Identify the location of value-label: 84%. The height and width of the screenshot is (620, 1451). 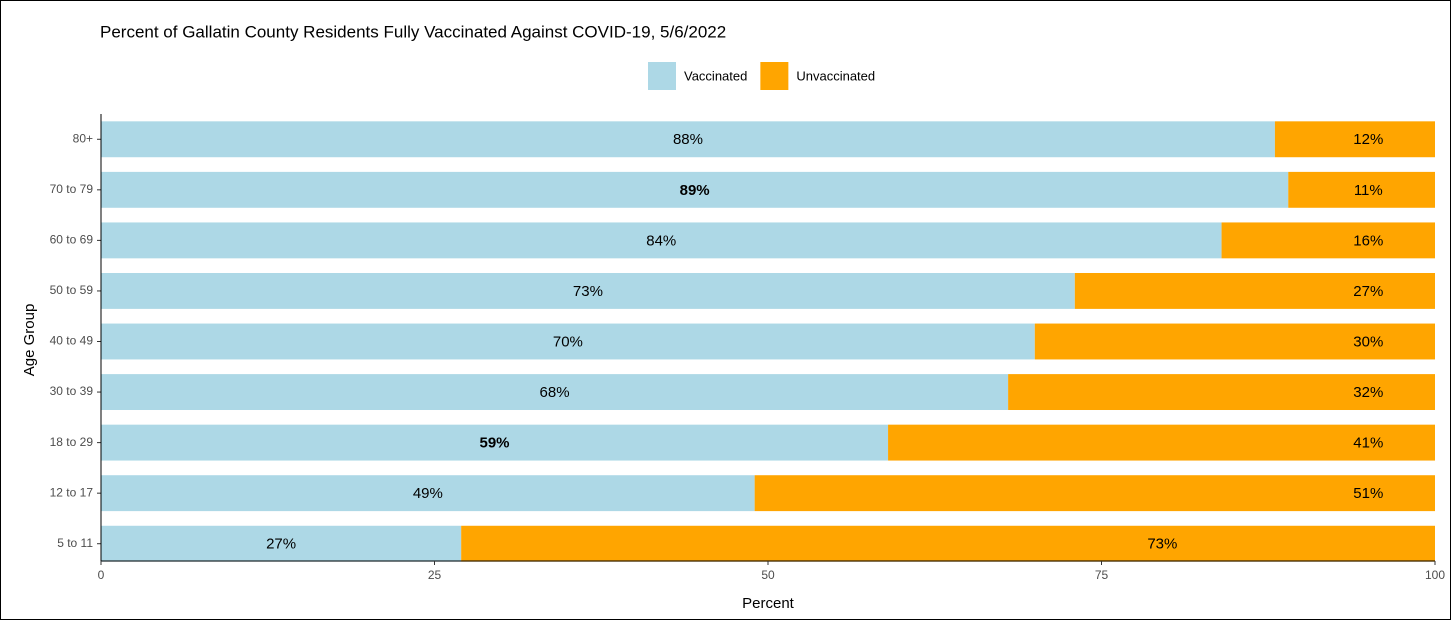
(661, 240).